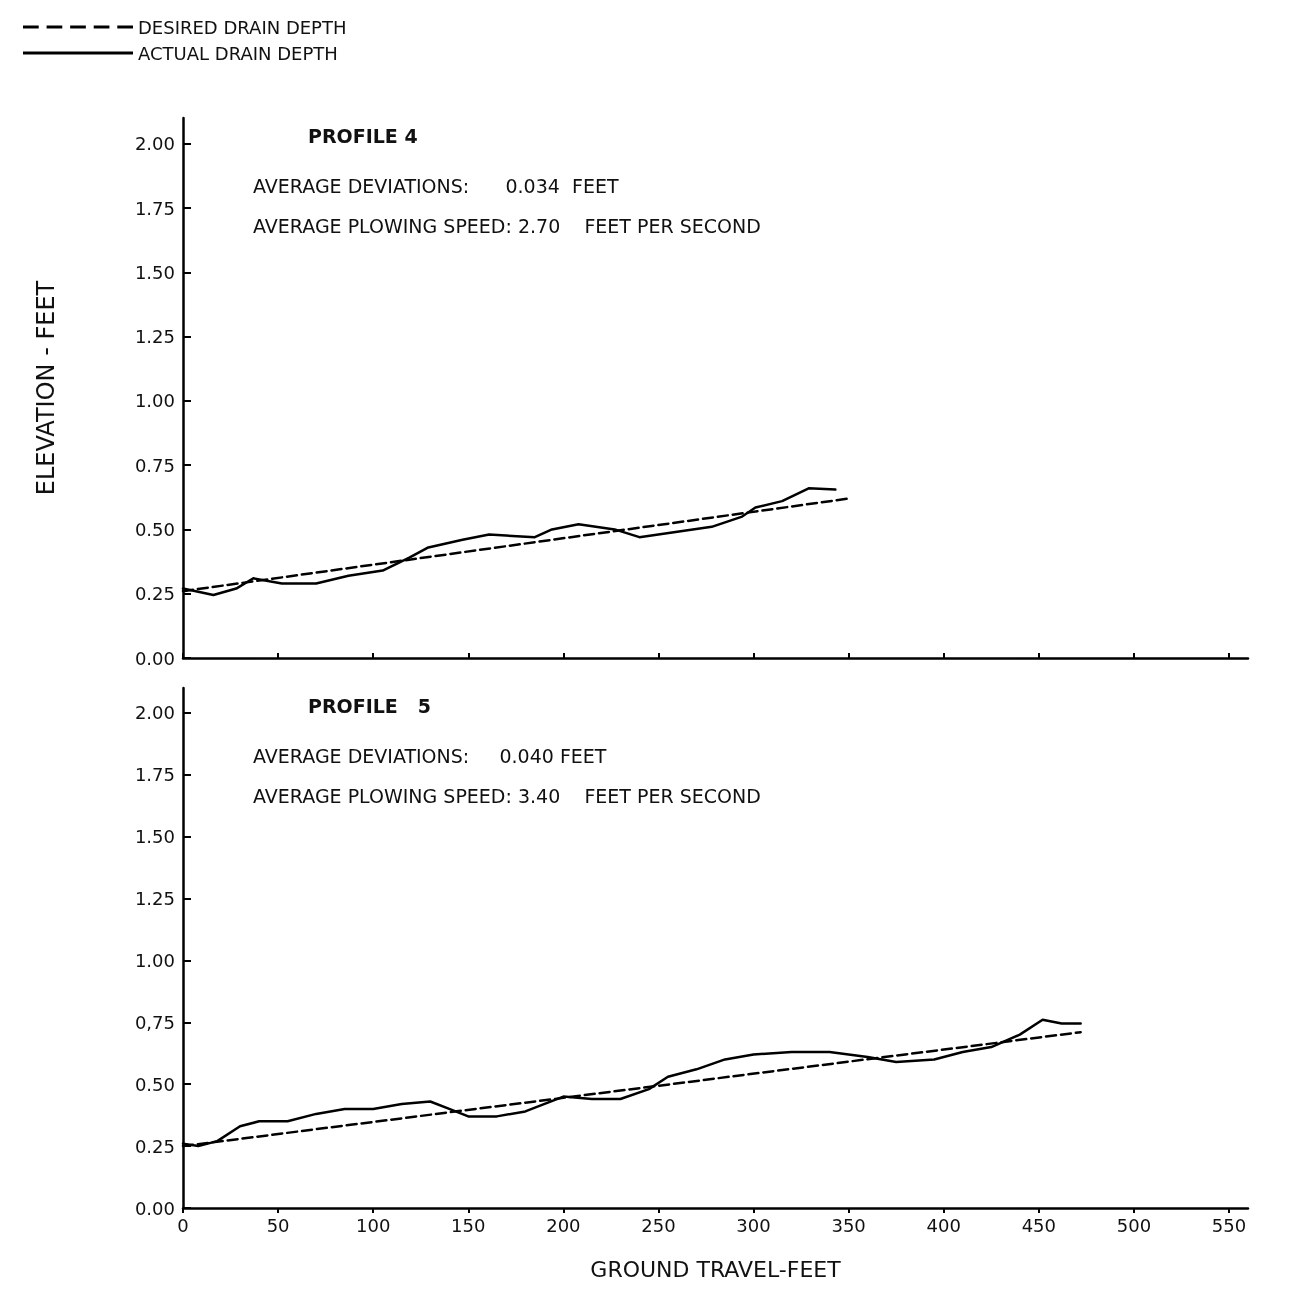  I want to click on x-tick-label: 100, so click(373, 1225).